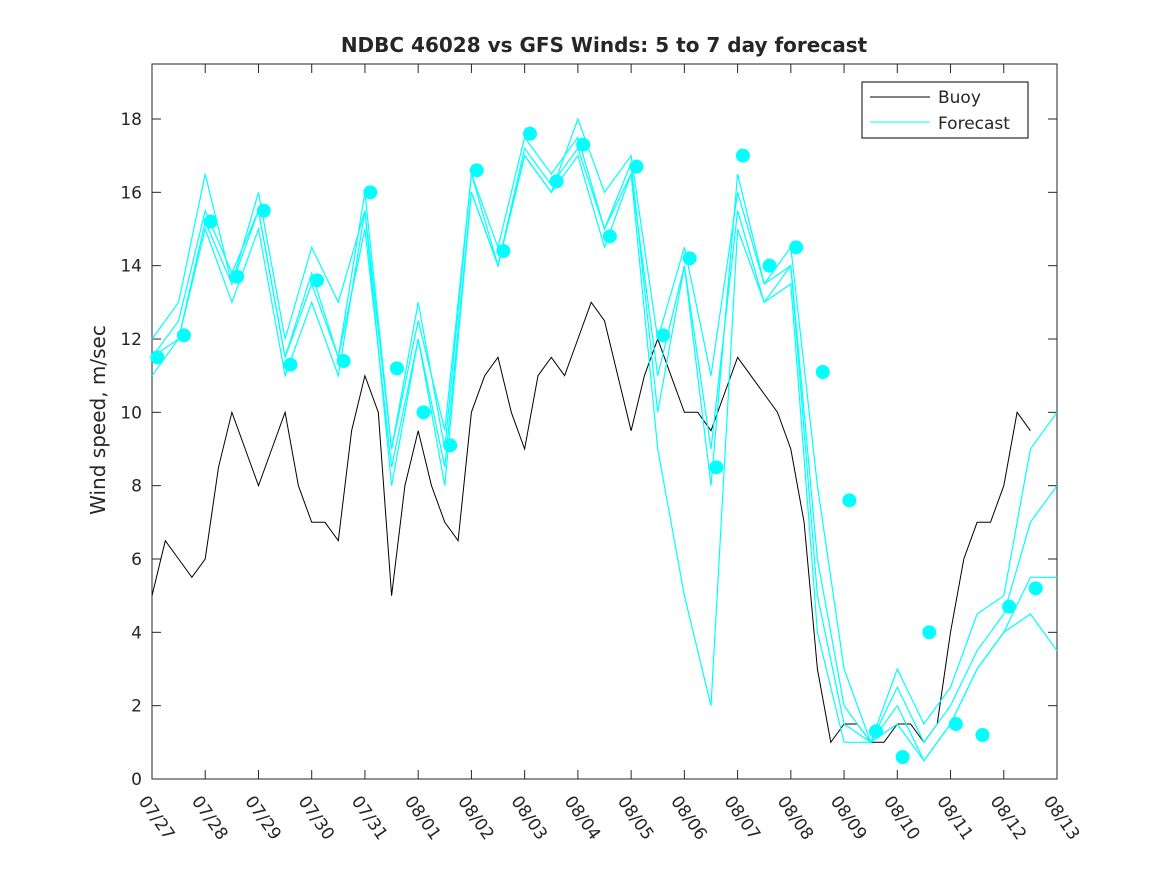  I want to click on legend-label-forecast: Forecast, so click(974, 124).